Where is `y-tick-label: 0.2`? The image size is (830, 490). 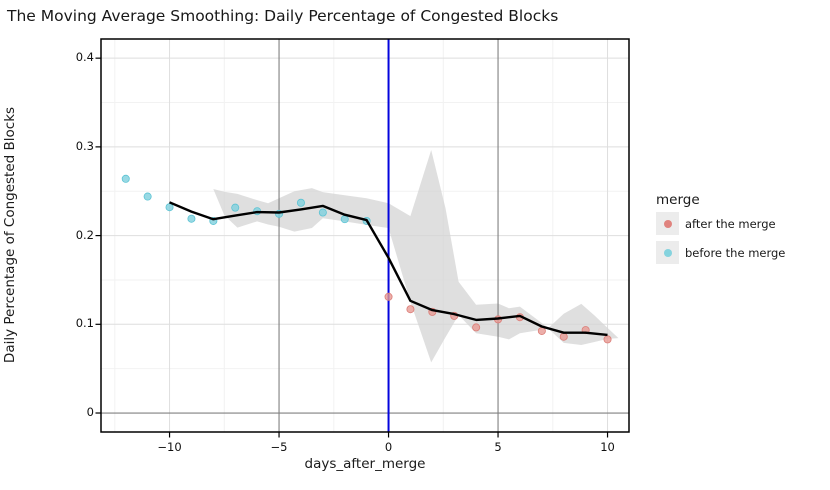
y-tick-label: 0.2 is located at coordinates (84, 234).